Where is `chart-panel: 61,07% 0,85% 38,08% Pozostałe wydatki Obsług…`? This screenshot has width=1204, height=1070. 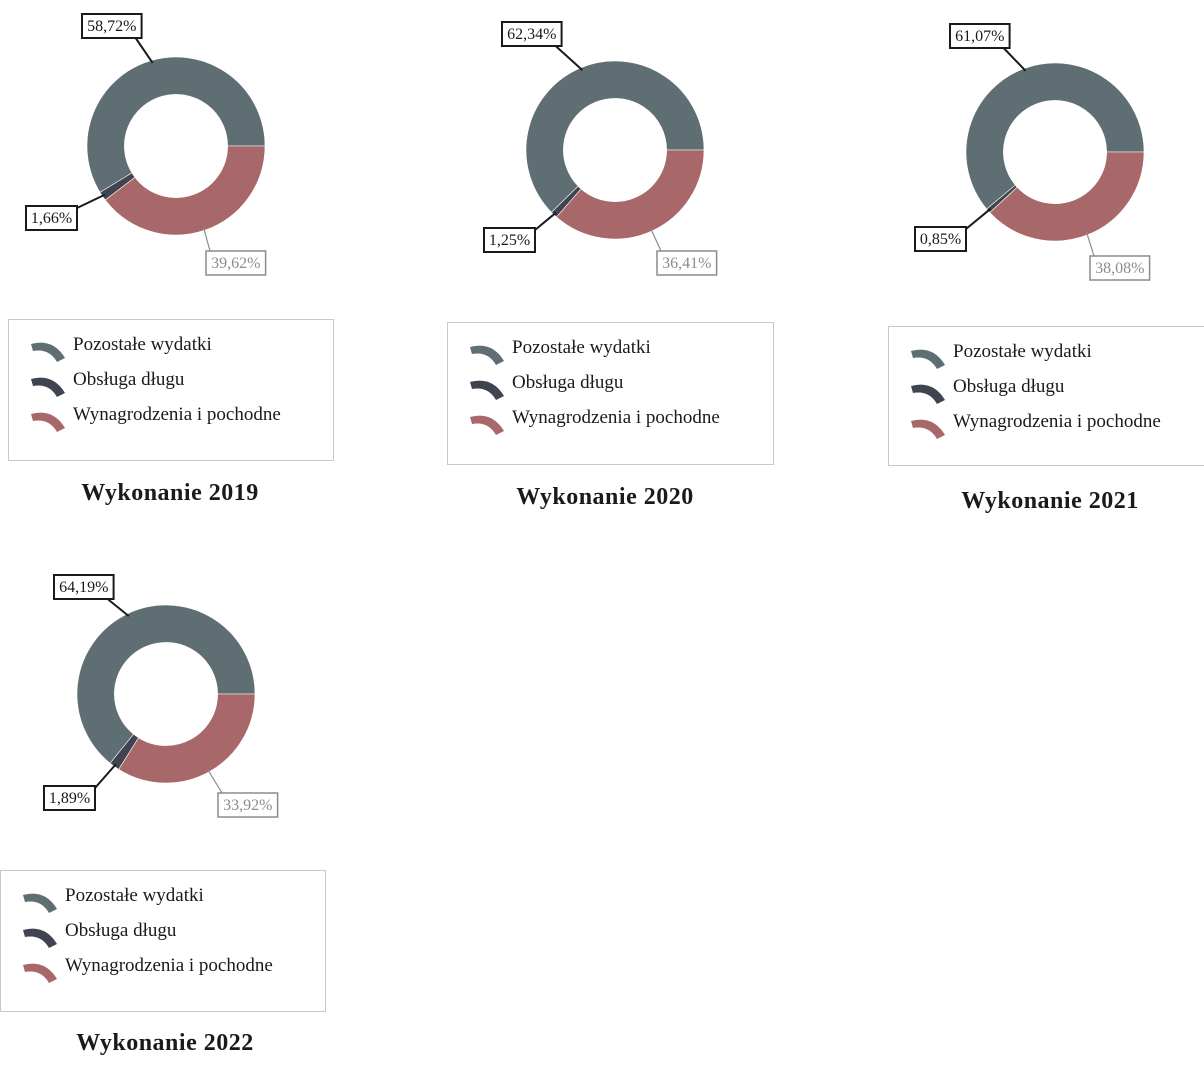
chart-panel: 61,07% 0,85% 38,08% Pozostałe wydatki Obsług… is located at coordinates (1042, 260).